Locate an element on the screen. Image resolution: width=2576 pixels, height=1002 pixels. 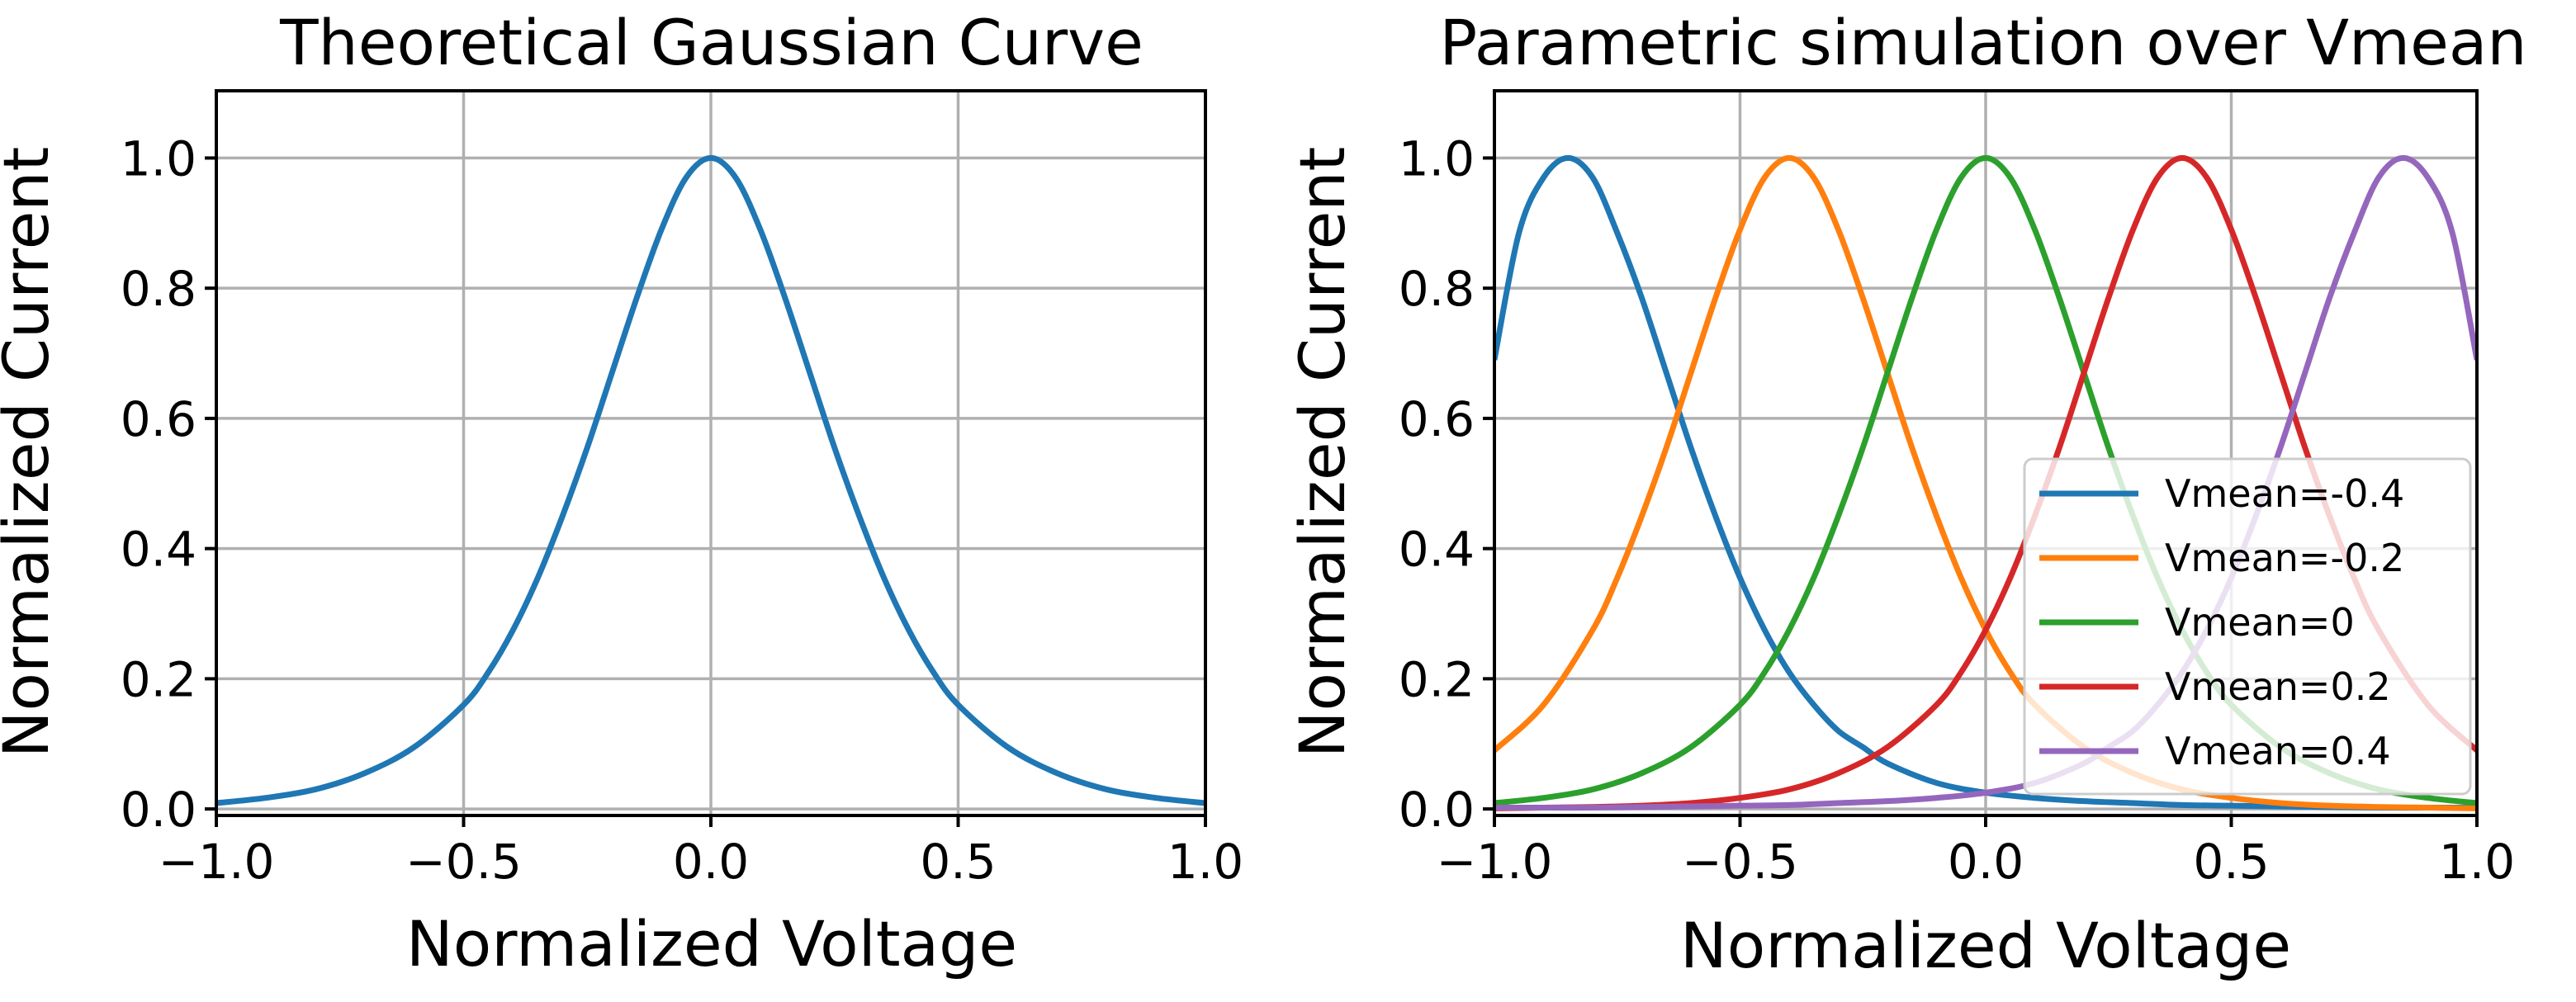
legend-label-vmean-0: Vmean=0 is located at coordinates (2260, 622).